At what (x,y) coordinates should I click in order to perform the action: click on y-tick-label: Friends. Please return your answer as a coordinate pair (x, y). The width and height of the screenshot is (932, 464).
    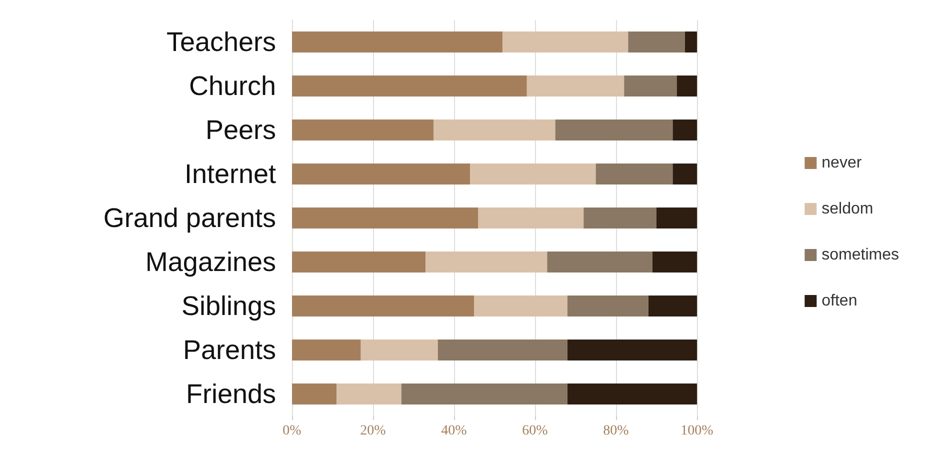
    Looking at the image, I should click on (231, 394).